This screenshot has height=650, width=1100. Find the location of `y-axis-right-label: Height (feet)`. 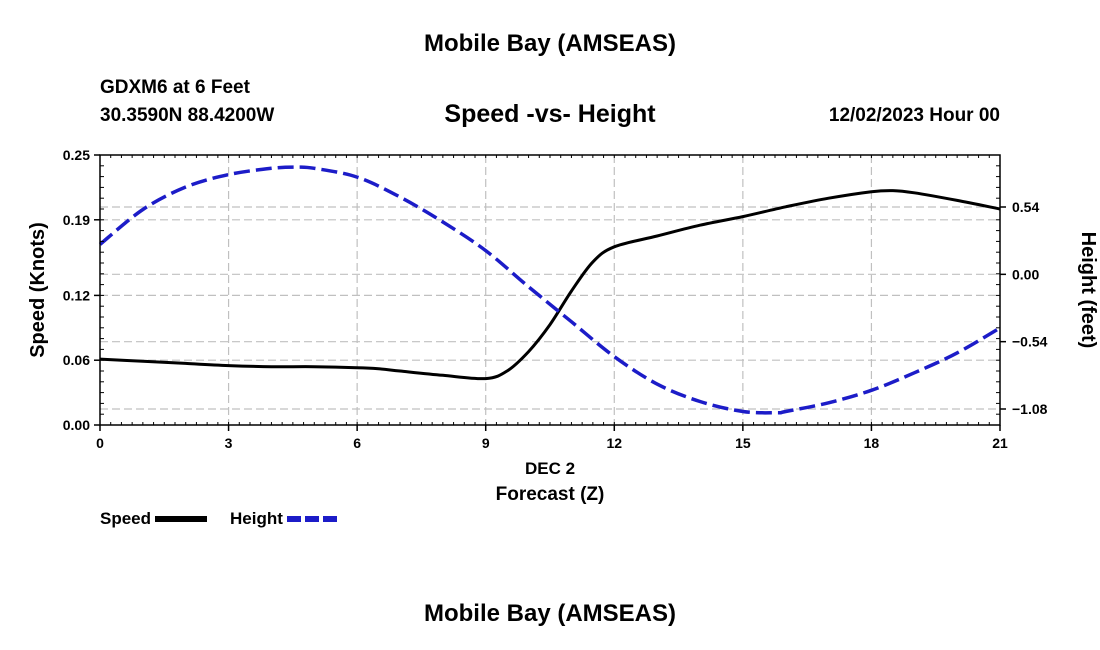

y-axis-right-label: Height (feet) is located at coordinates (1088, 290).